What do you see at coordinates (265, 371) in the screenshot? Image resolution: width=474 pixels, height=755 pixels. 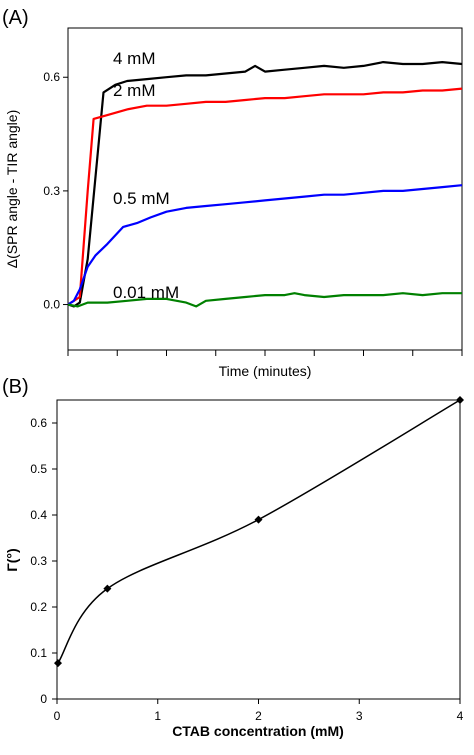 I see `panel-a-x-axis-title: Time (minutes)` at bounding box center [265, 371].